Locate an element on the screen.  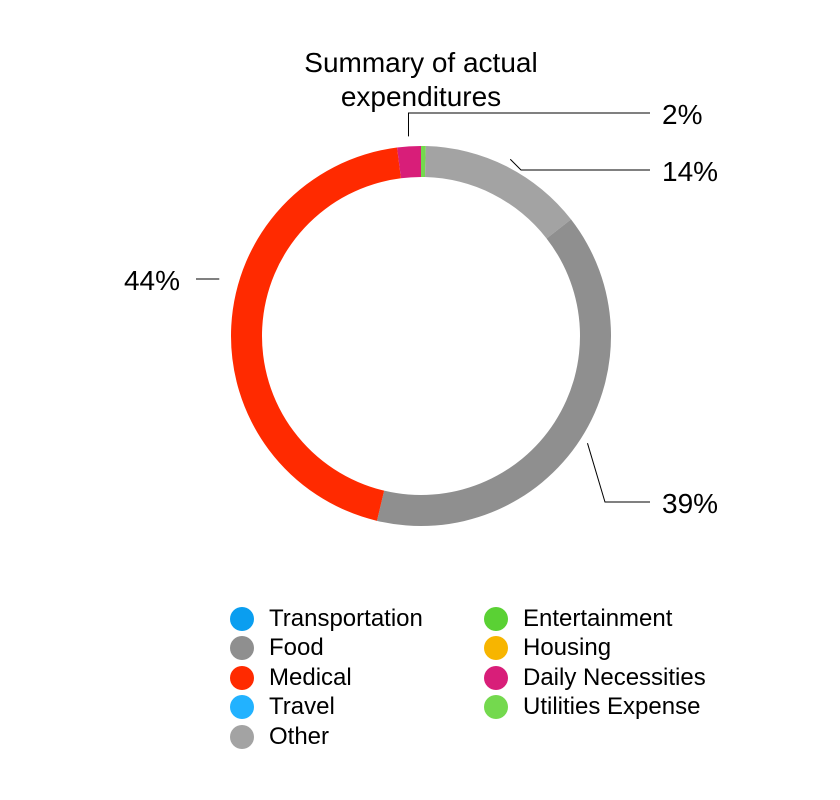
legend-label-other: Other is located at coordinates (299, 736).